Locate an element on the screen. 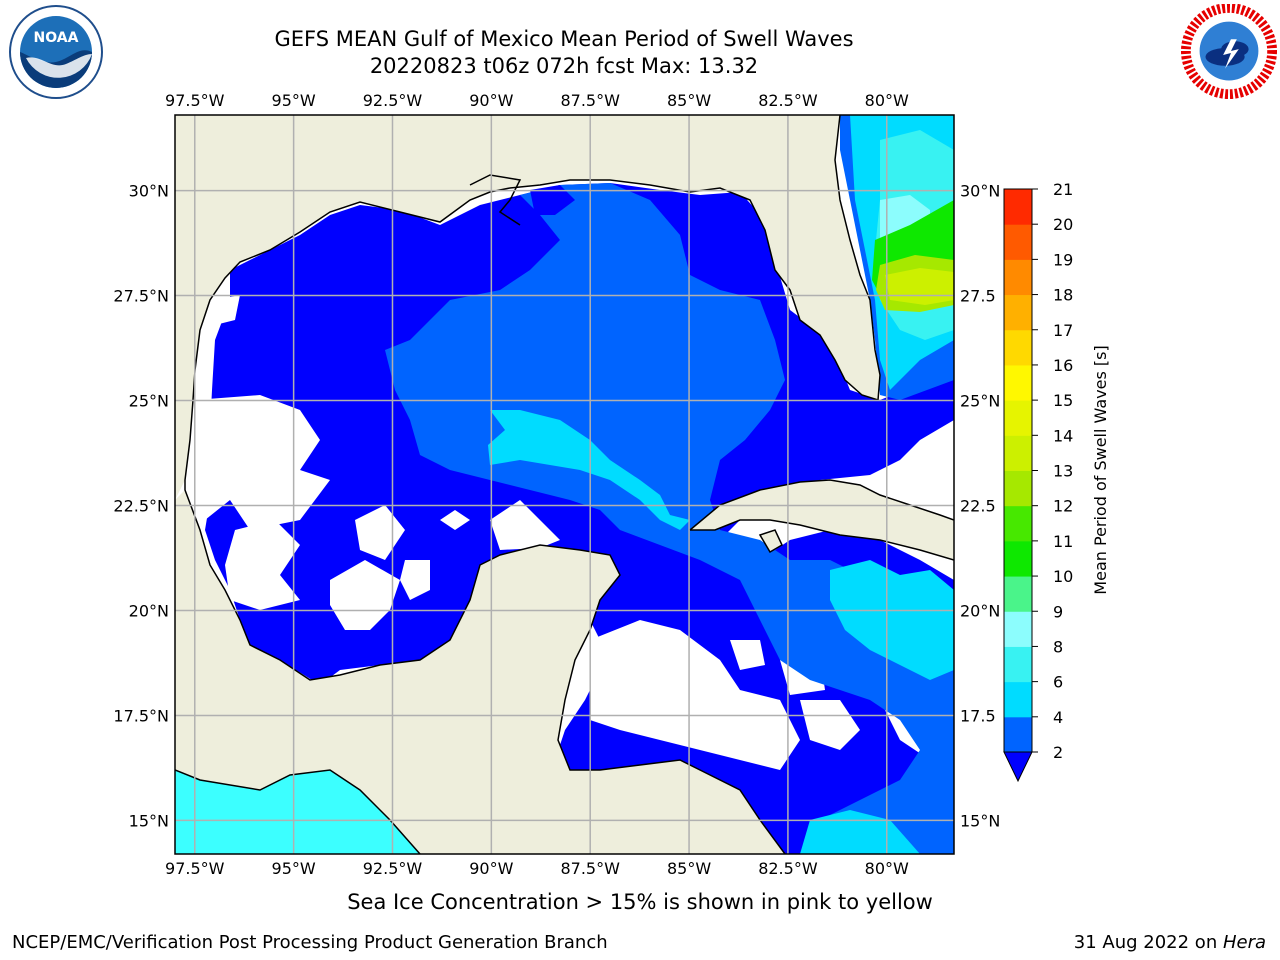  lat-tick-label: 22.5 is located at coordinates (978, 505).